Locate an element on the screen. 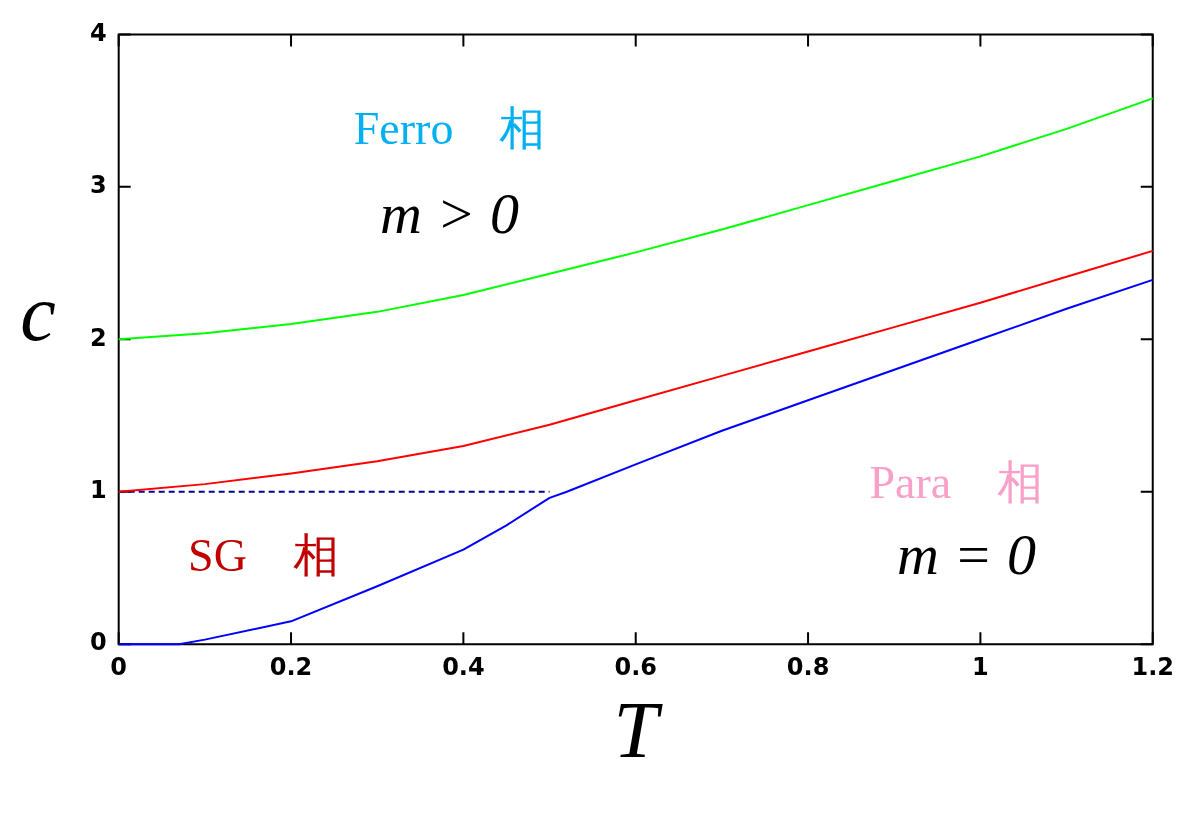 The image size is (1192, 815). y-axis-title: c is located at coordinates (38, 313).